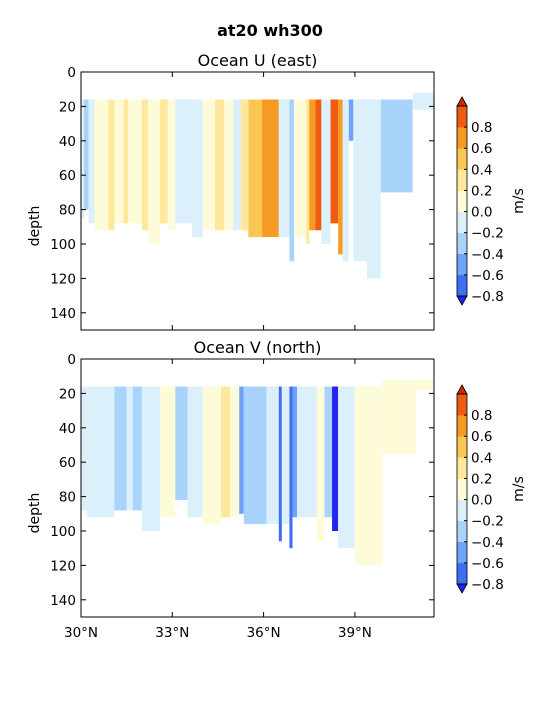 The height and width of the screenshot is (720, 540). What do you see at coordinates (462, 389) in the screenshot?
I see `colorbar-extend-max` at bounding box center [462, 389].